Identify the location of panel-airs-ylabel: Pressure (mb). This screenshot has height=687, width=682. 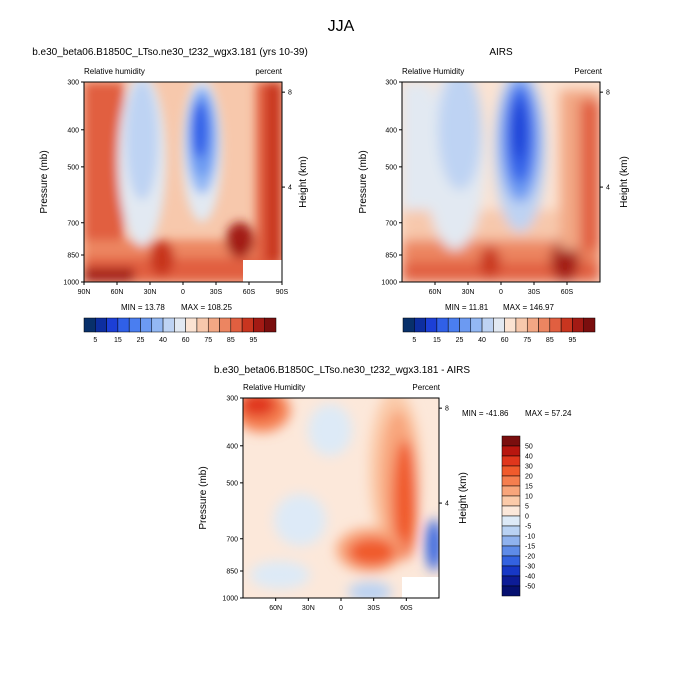
(363, 181).